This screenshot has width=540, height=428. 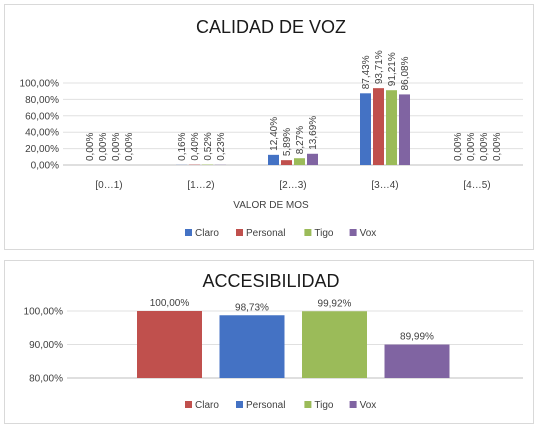 I want to click on data-label: 8,27%, so click(x=300, y=140).